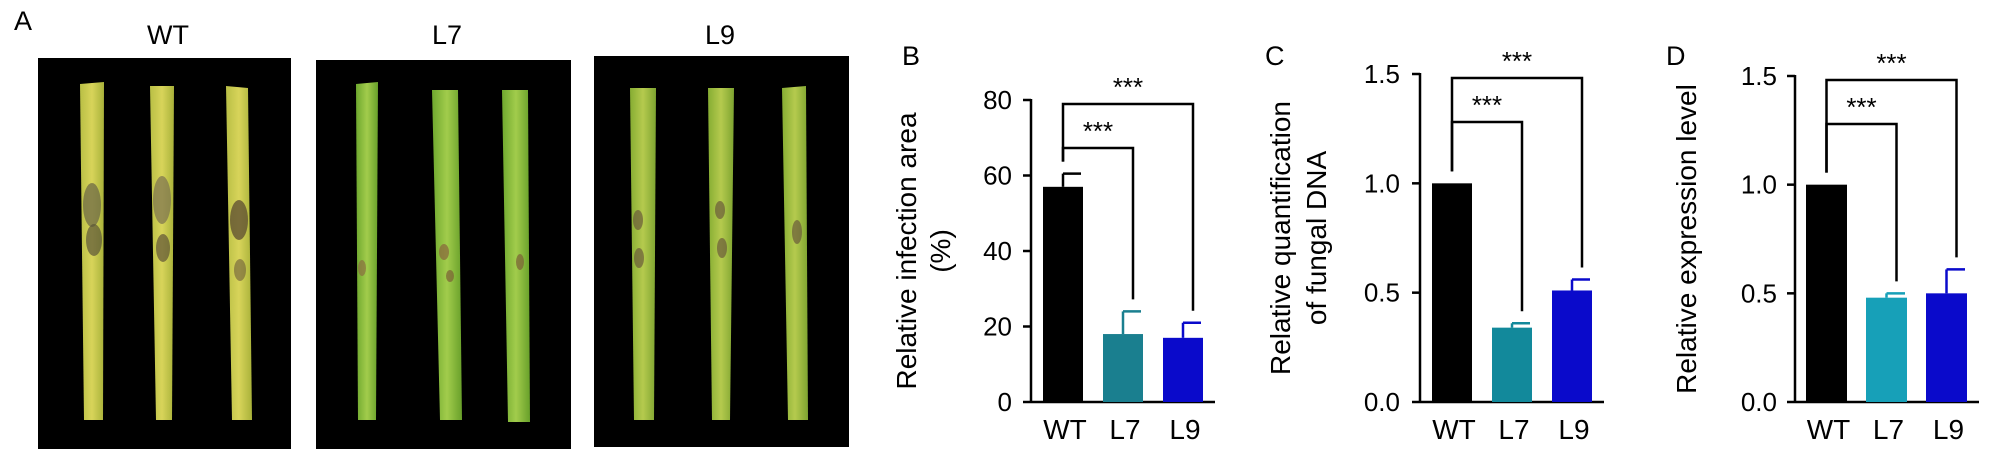  Describe the element at coordinates (940, 251) in the screenshot. I see `y-axis-label: (%)` at that location.